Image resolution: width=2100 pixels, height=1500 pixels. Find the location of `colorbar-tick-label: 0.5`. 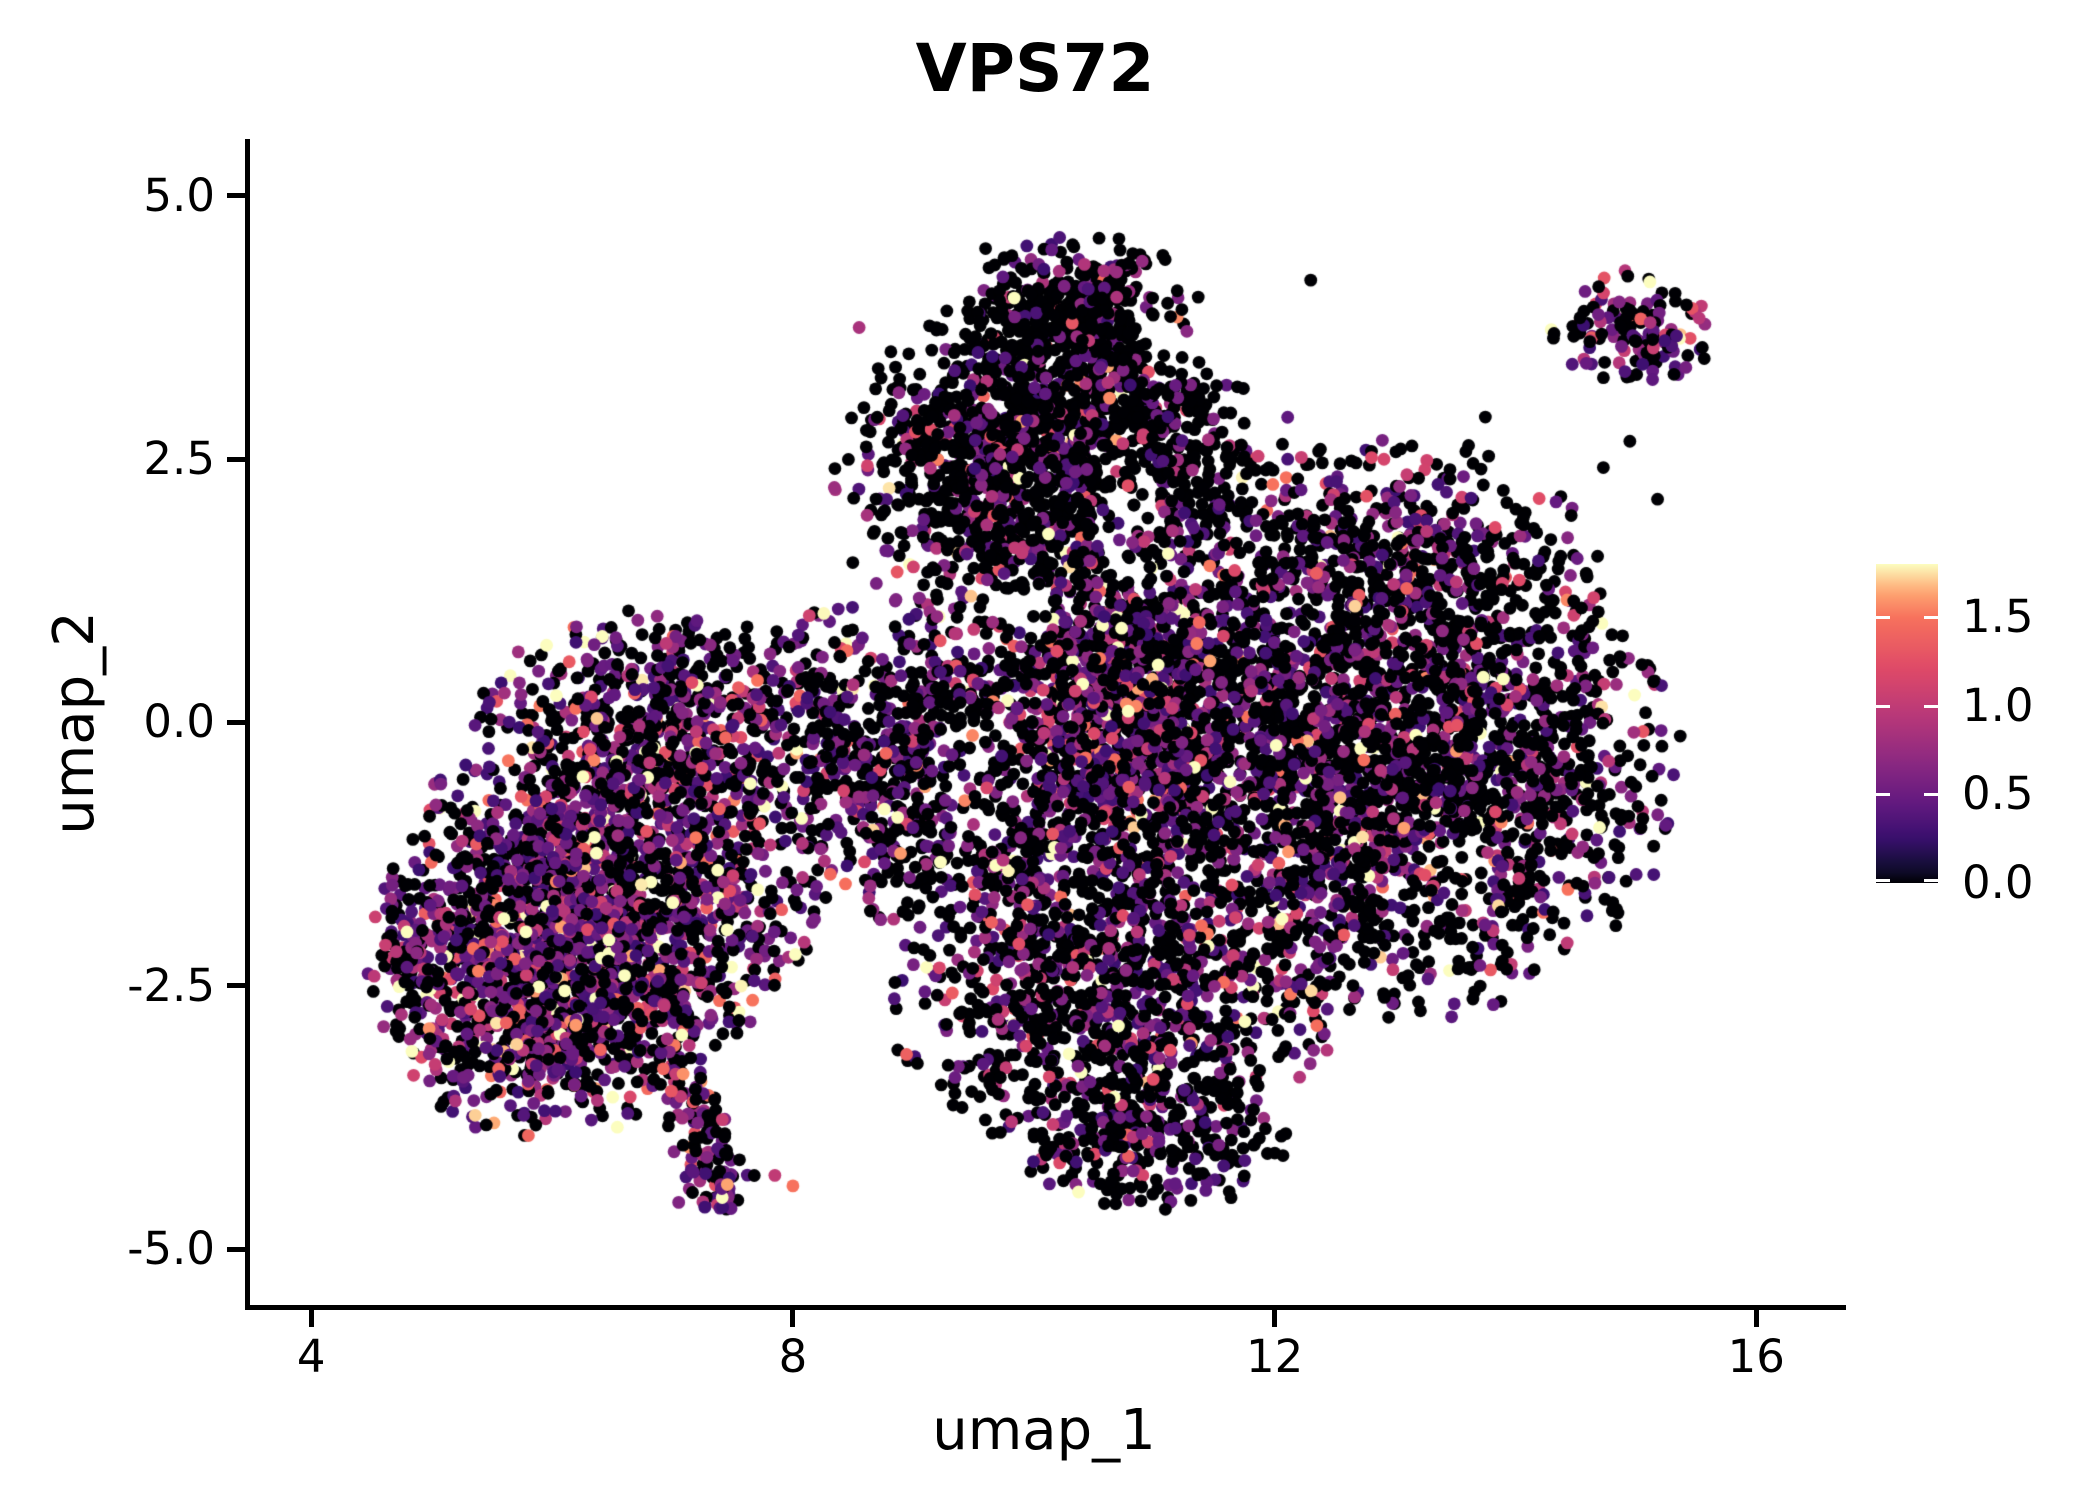

colorbar-tick-label: 0.5 is located at coordinates (1998, 794).